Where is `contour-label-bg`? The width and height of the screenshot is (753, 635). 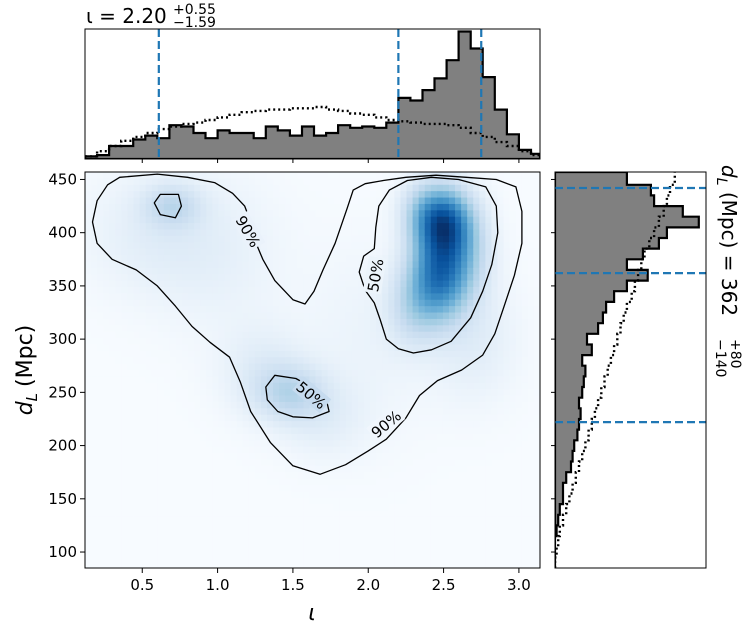
contour-label-bg is located at coordinates (312, 395).